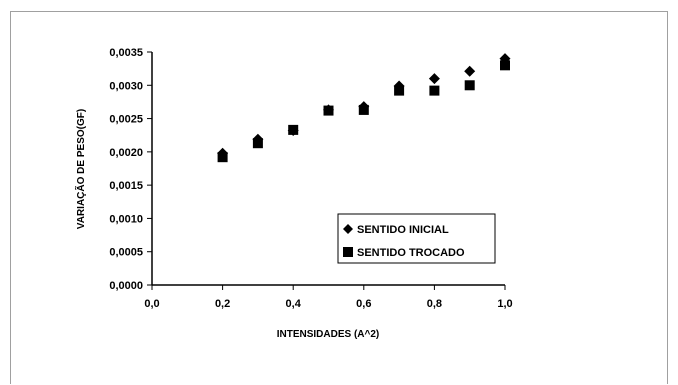  What do you see at coordinates (126, 53) in the screenshot?
I see `y-tick-label: 0,0035` at bounding box center [126, 53].